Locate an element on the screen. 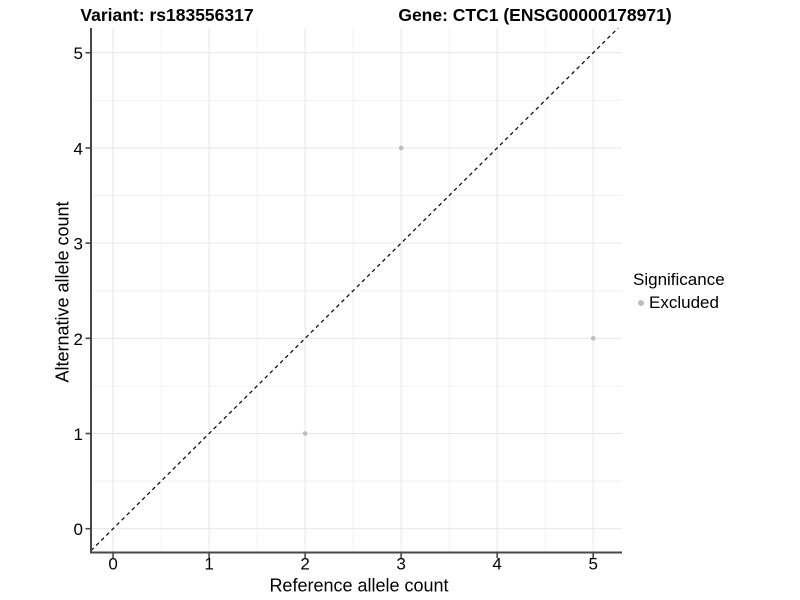 The width and height of the screenshot is (800, 600). legend: Significance Excluded is located at coordinates (679, 291).